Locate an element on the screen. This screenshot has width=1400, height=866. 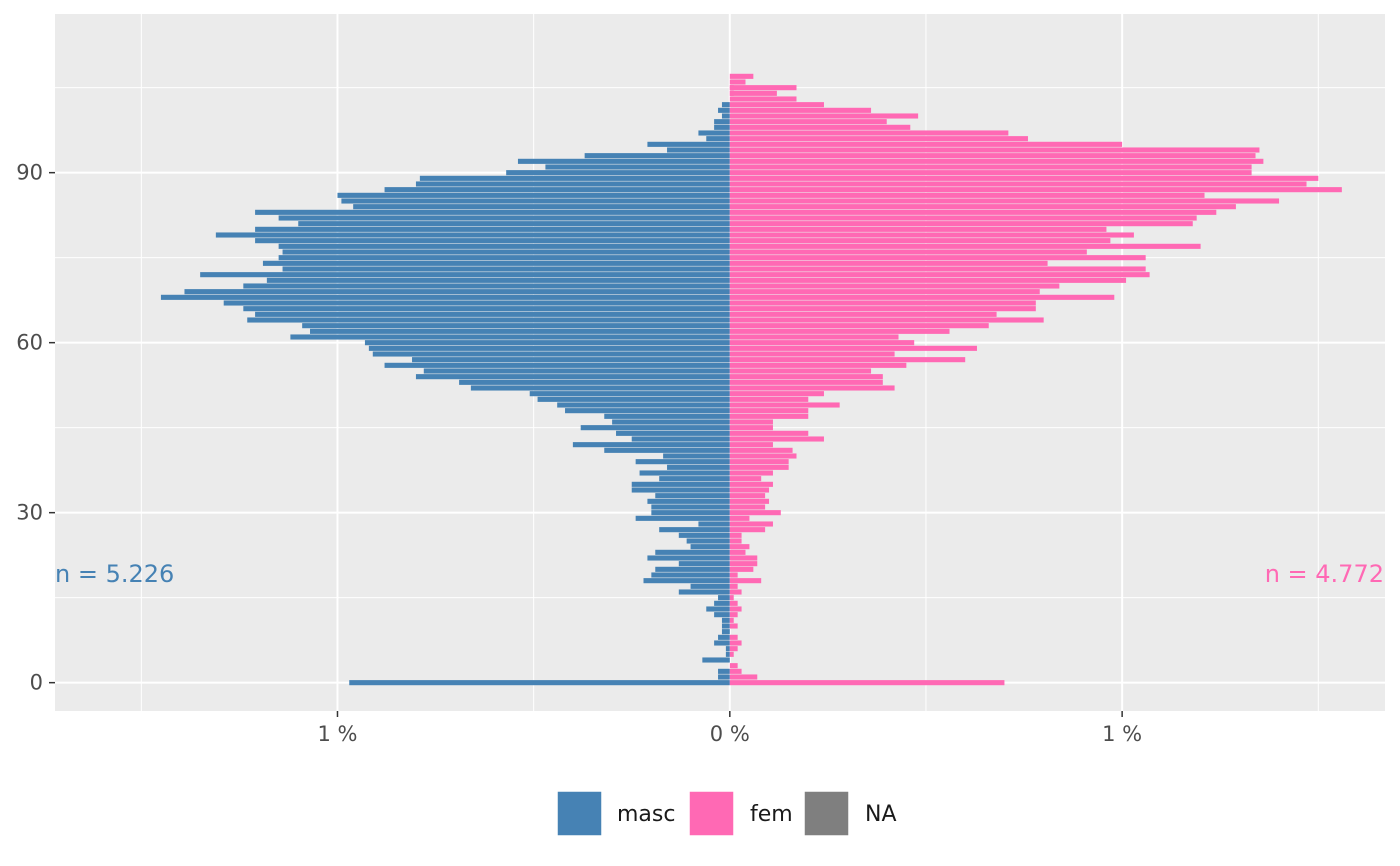
y-tick-label: 0 is located at coordinates (36, 683).